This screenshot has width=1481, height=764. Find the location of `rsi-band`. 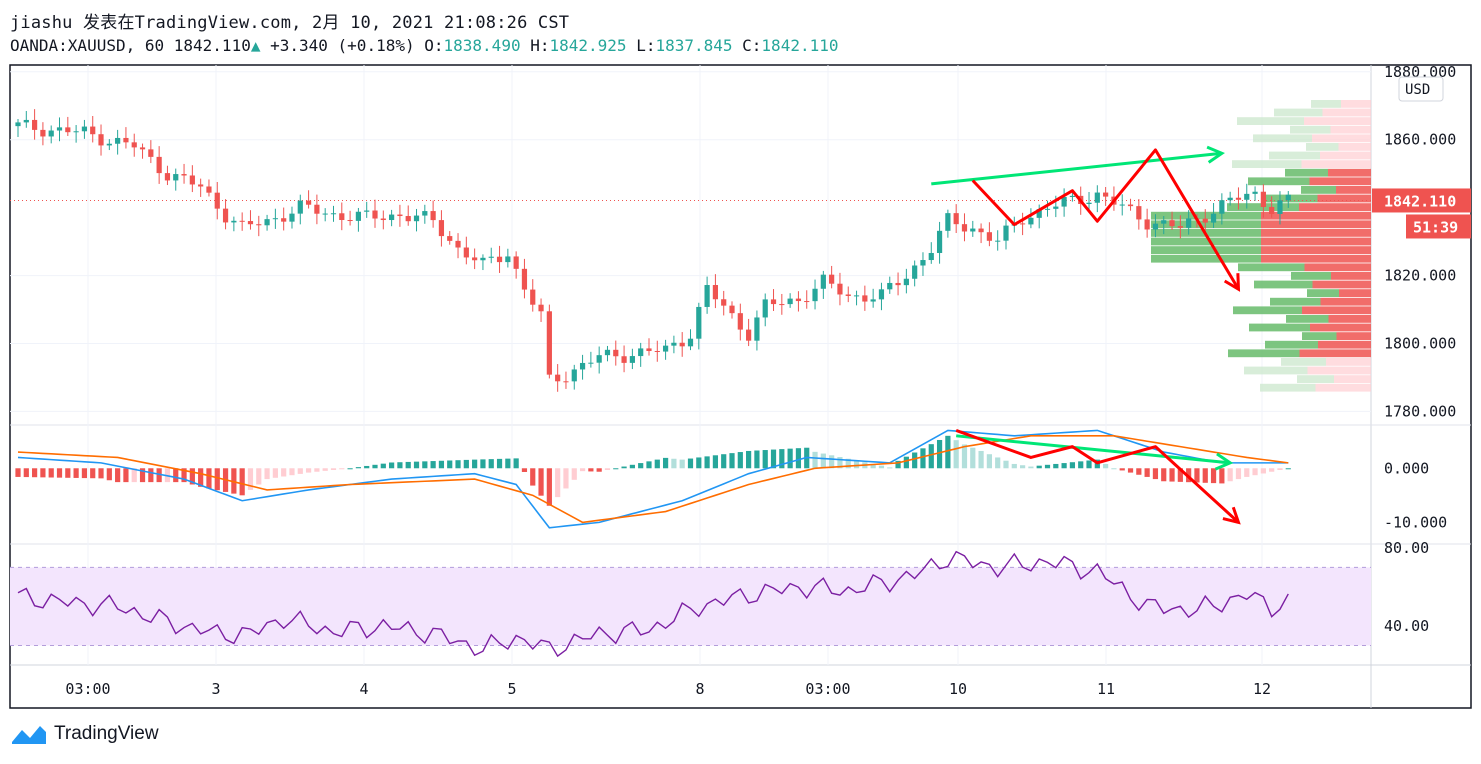

rsi-band is located at coordinates (690, 606).